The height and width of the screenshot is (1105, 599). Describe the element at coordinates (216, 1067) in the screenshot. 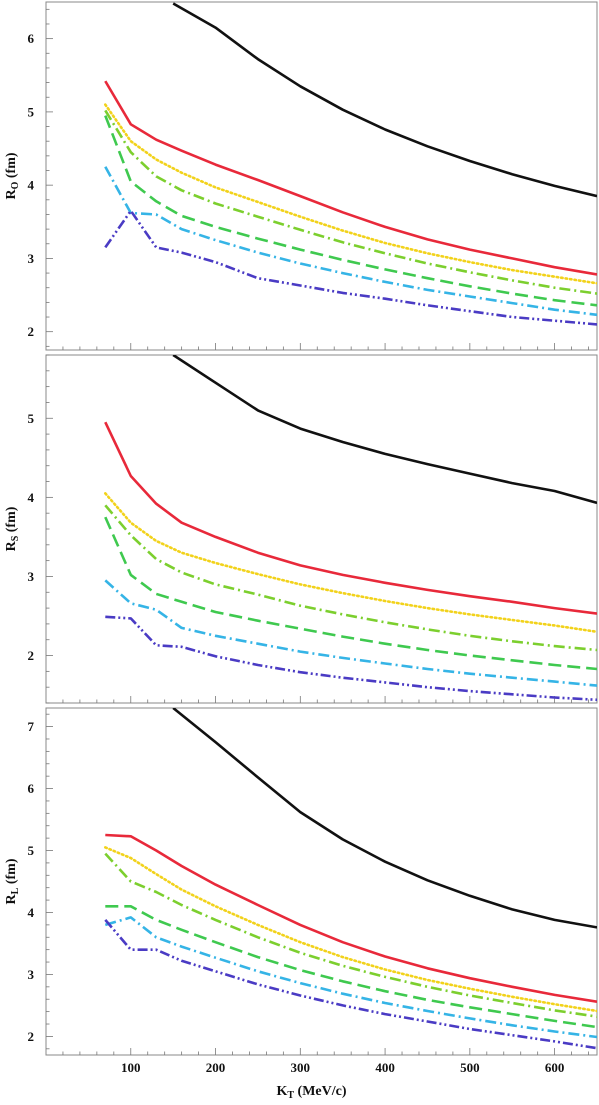

I see `x-tick-label: 200` at that location.